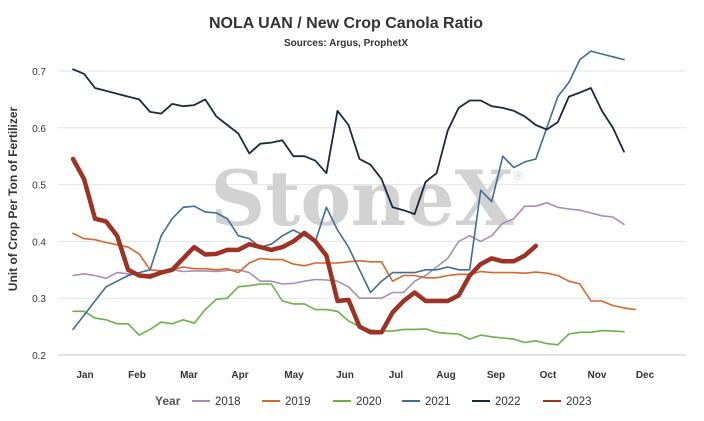 The width and height of the screenshot is (704, 421). I want to click on x-tick-label: May, so click(294, 375).